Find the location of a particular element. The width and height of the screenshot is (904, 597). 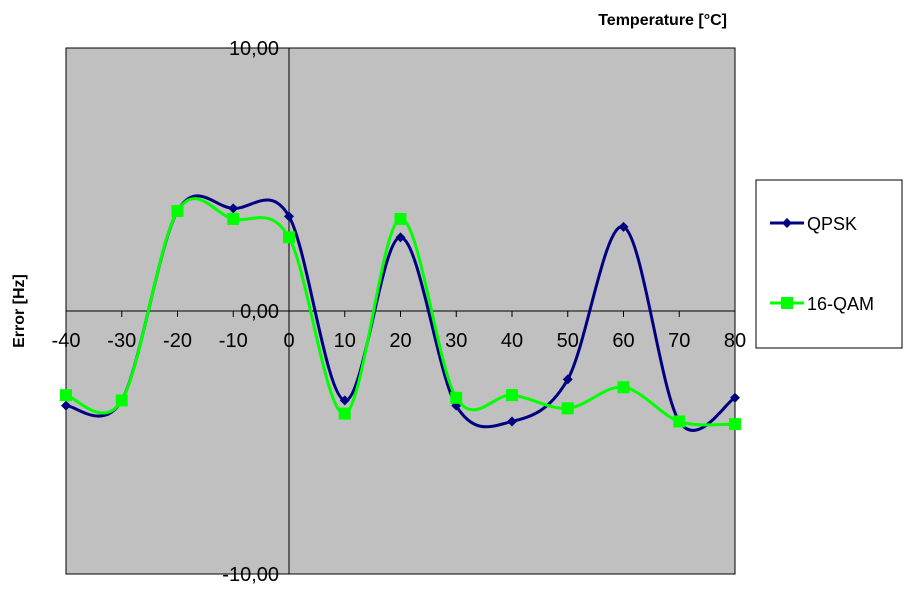

x-tick-label: 30 is located at coordinates (456, 341).